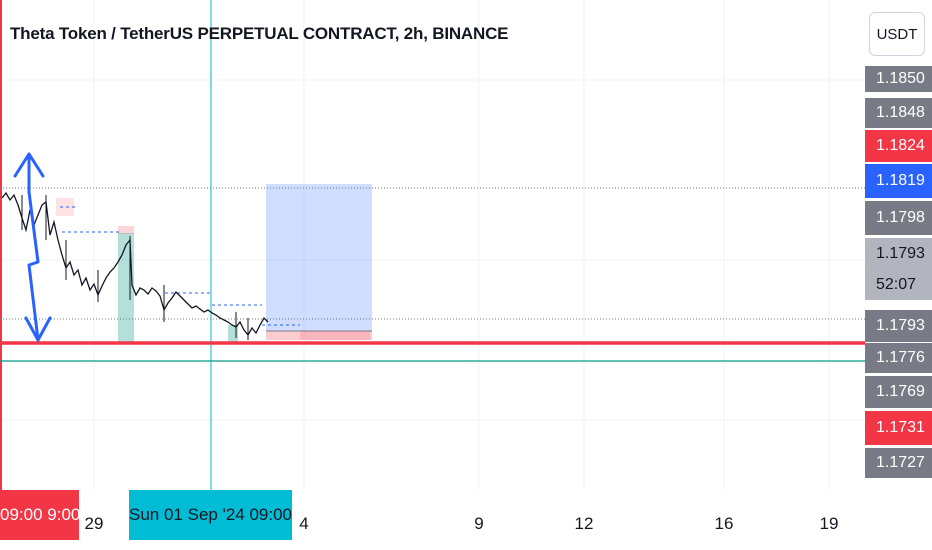  I want to click on price-series, so click(135, 264).